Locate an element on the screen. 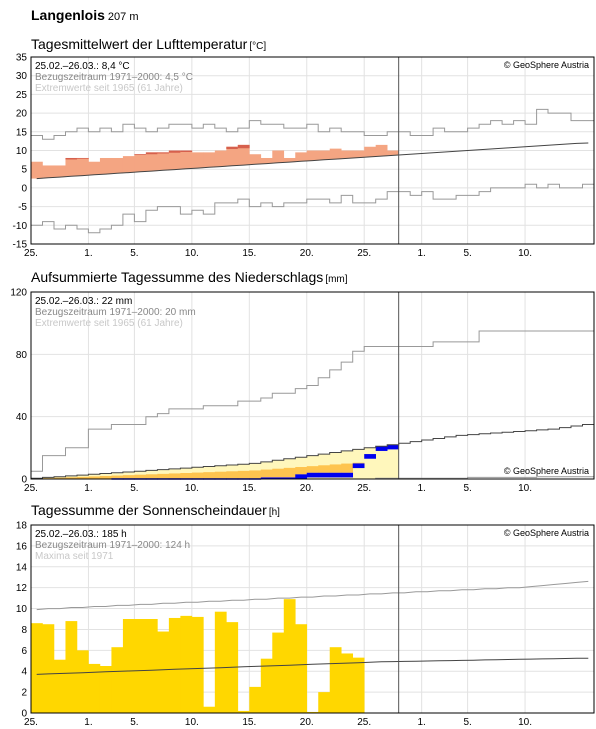 This screenshot has height=729, width=596. y-tick-label: 8 is located at coordinates (24, 630).